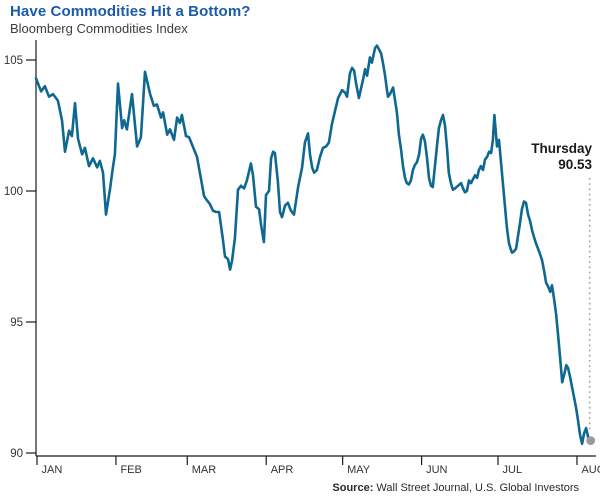  I want to click on y-tick-label: 100, so click(13, 192).